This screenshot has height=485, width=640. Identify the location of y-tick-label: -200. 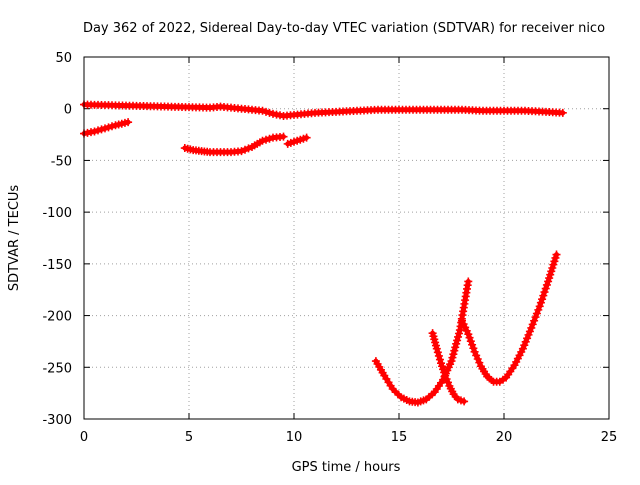
(57, 317).